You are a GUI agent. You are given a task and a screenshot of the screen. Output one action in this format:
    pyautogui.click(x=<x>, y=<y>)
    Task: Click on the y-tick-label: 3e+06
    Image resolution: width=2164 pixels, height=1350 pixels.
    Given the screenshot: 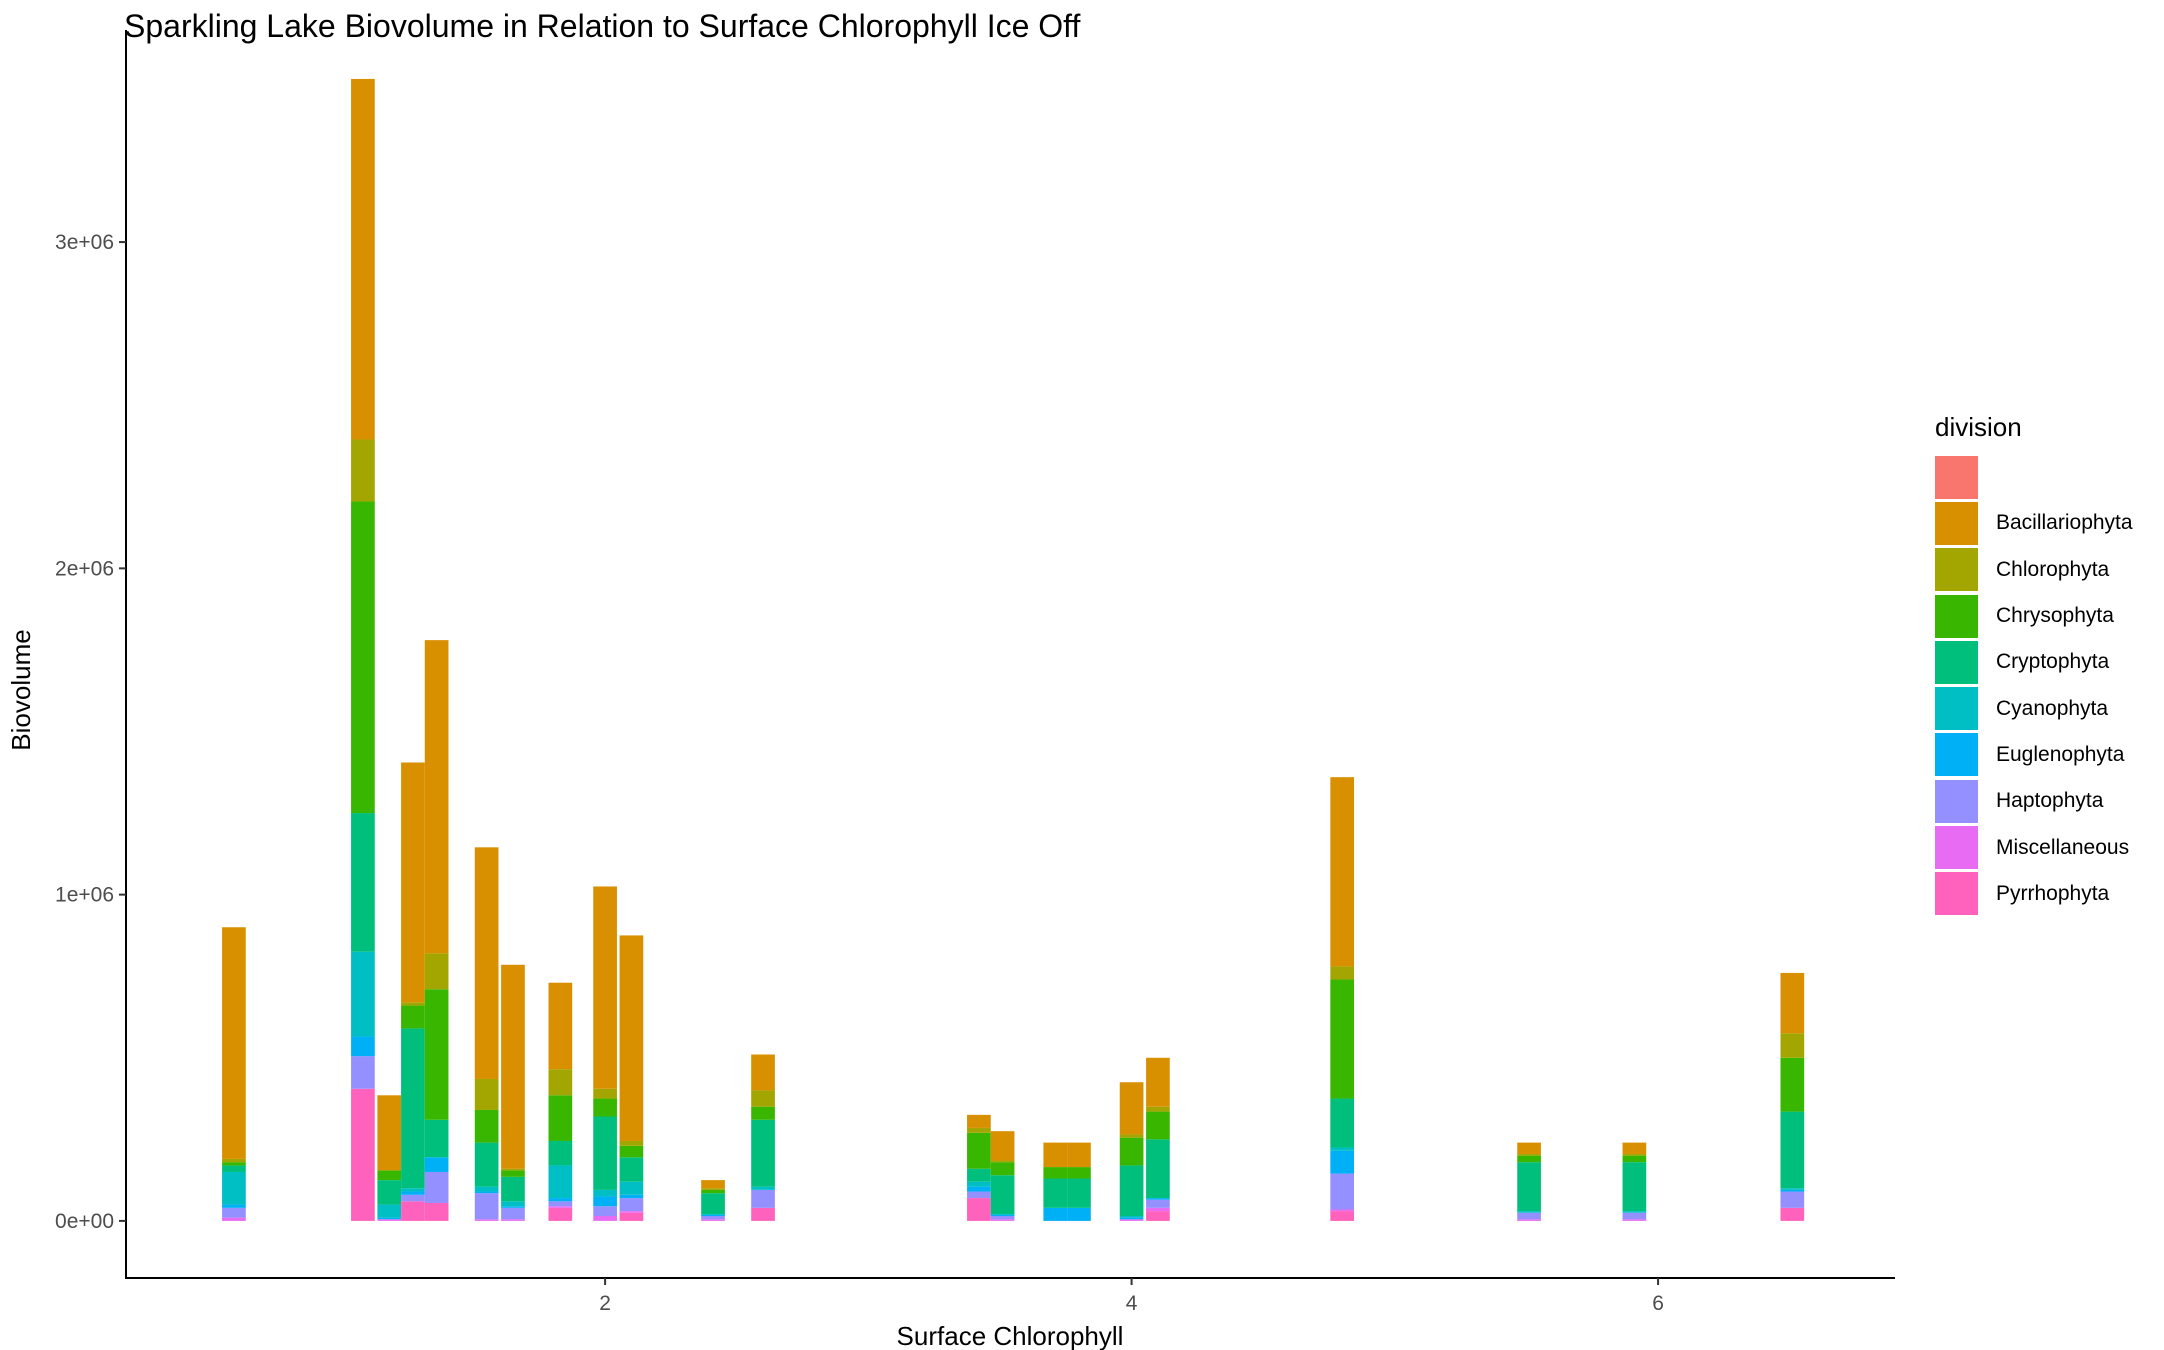 What is the action you would take?
    pyautogui.click(x=84, y=242)
    